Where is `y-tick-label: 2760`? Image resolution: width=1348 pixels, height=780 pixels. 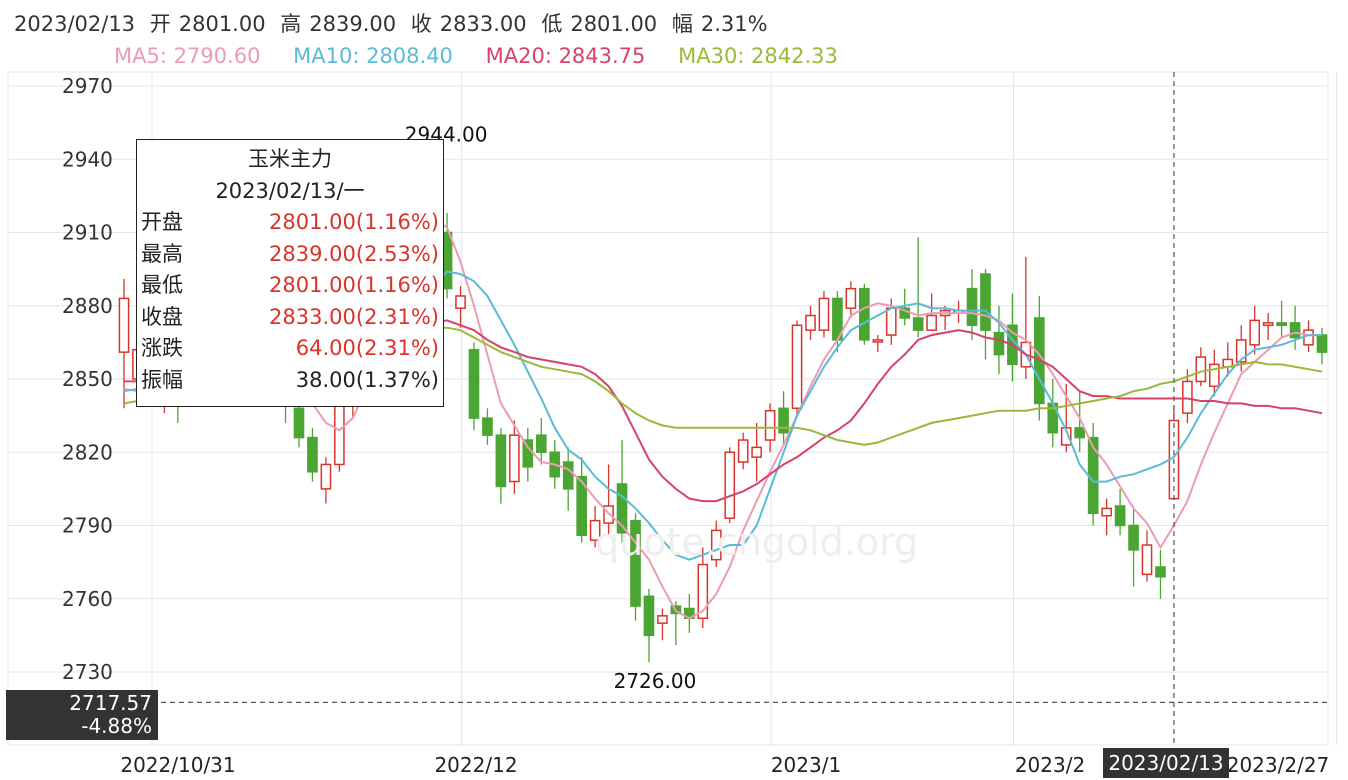
y-tick-label: 2760 is located at coordinates (87, 599).